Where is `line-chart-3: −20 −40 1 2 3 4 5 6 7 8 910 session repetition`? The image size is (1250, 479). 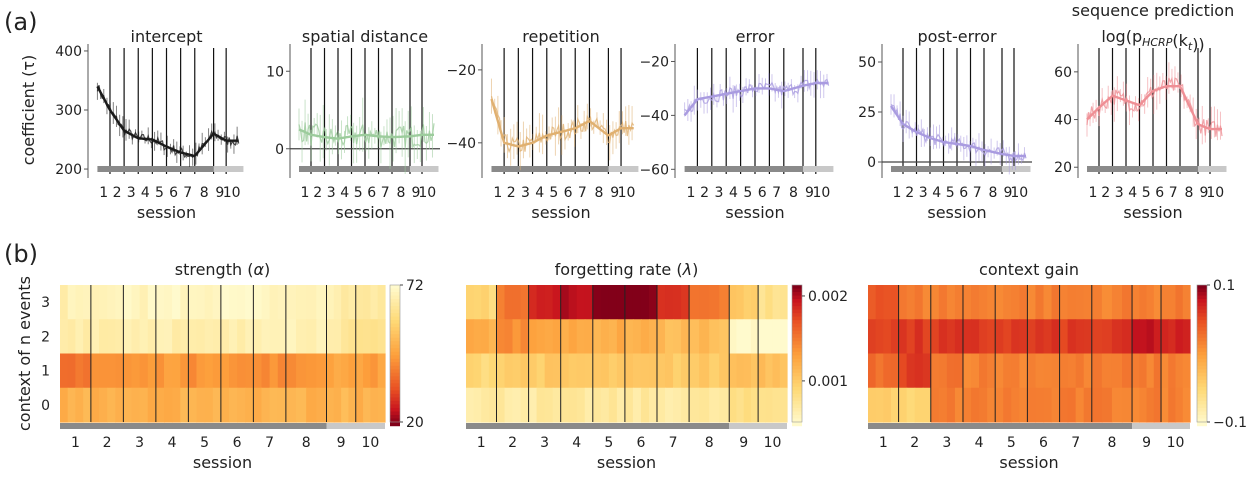 line-chart-3: −20 −40 1 2 3 4 5 6 7 8 910 session repetition is located at coordinates (542, 124).